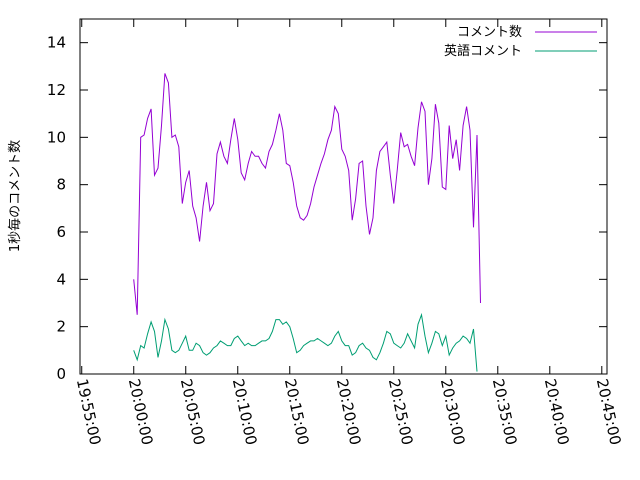 This screenshot has height=480, width=640. I want to click on x-tick-label: 20:45:00, so click(609, 412).